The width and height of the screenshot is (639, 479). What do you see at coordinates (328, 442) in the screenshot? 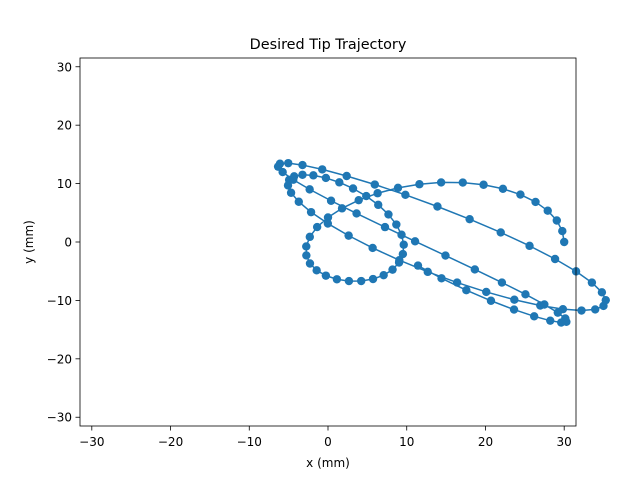
I see `x-tick-label: 0` at bounding box center [328, 442].